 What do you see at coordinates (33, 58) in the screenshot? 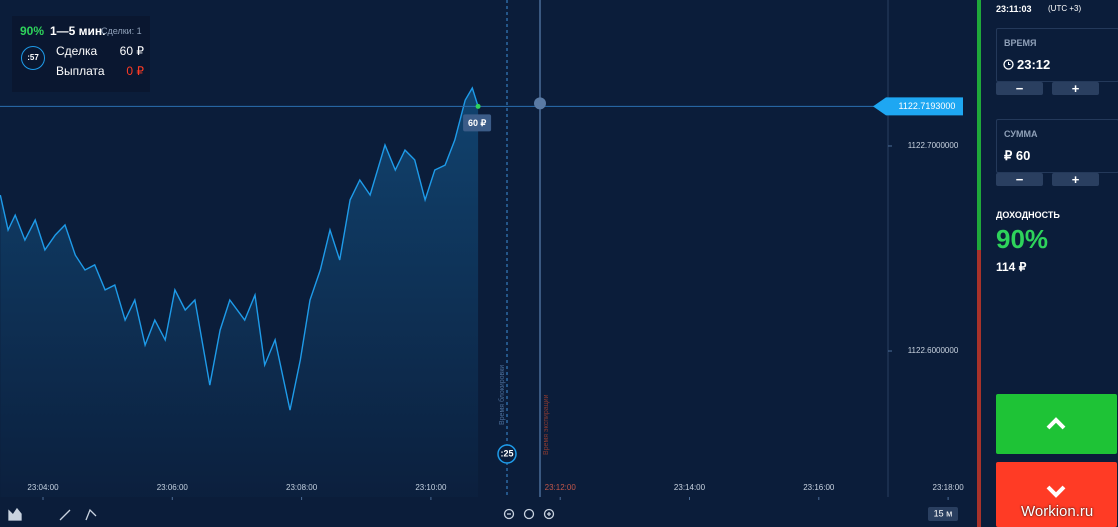
I see `deal-timer: :57` at bounding box center [33, 58].